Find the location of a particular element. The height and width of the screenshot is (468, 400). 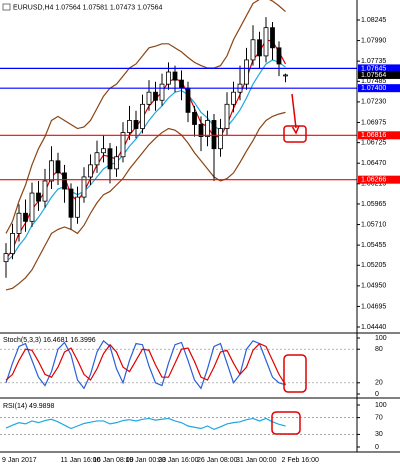

y-tick-label: 1.04440 is located at coordinates (373, 327).